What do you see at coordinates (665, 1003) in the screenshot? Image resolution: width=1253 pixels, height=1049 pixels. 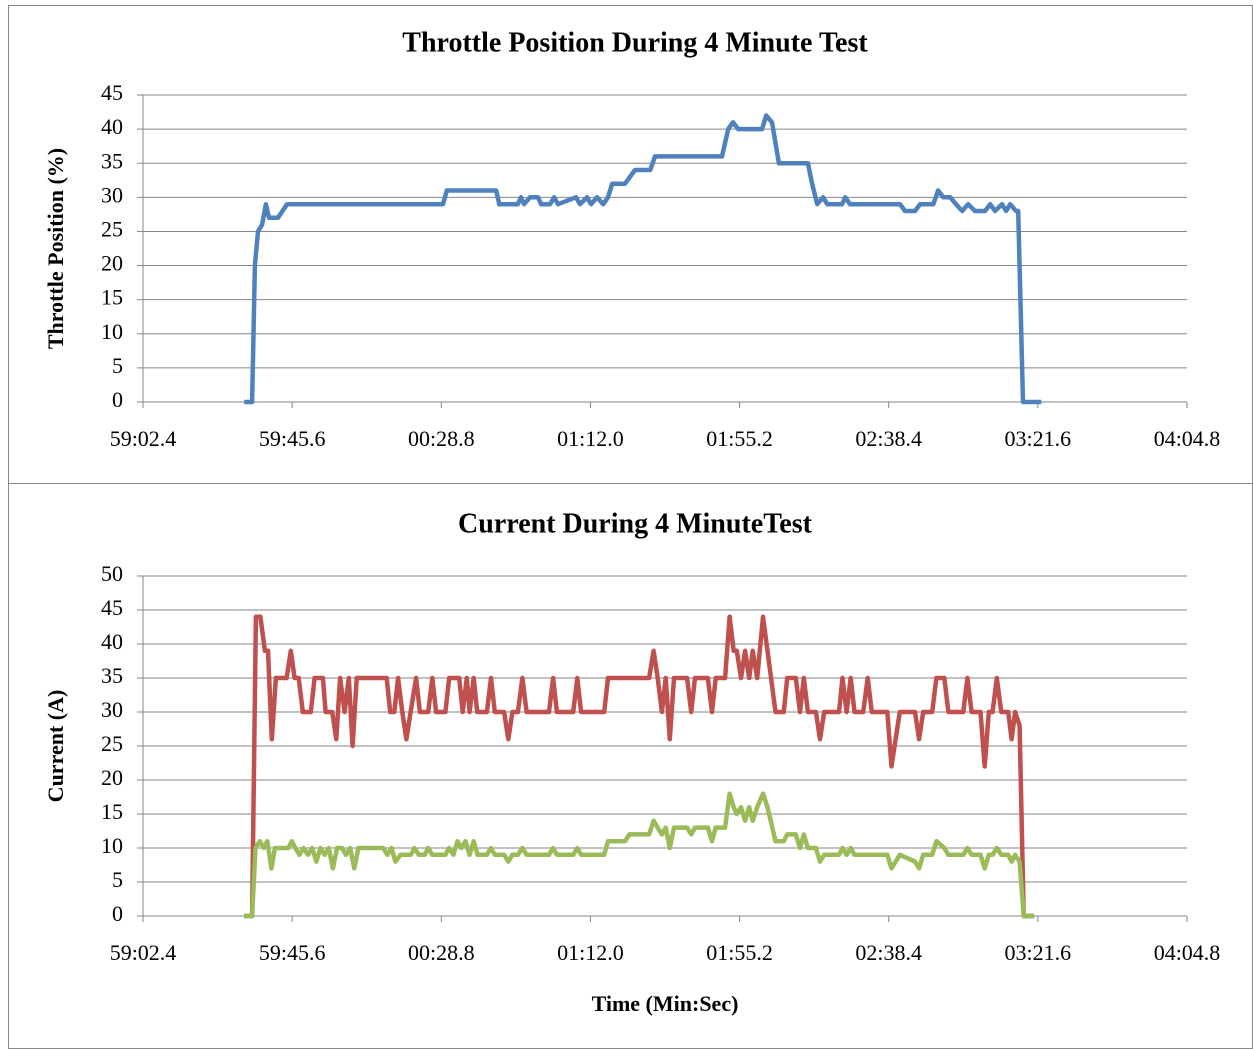 I see `x-axis-title: Time (Min:Sec)` at bounding box center [665, 1003].